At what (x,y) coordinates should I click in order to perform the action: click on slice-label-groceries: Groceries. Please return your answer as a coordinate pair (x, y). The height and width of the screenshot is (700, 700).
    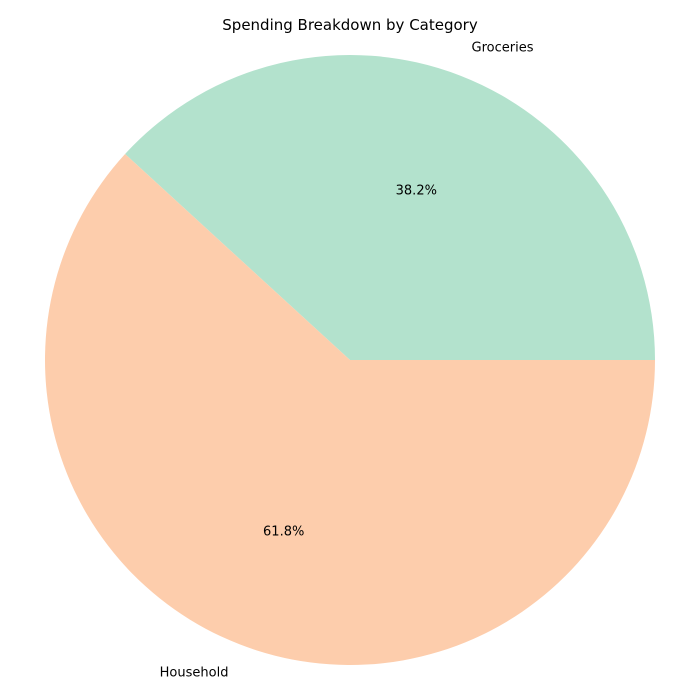
    Looking at the image, I should click on (503, 47).